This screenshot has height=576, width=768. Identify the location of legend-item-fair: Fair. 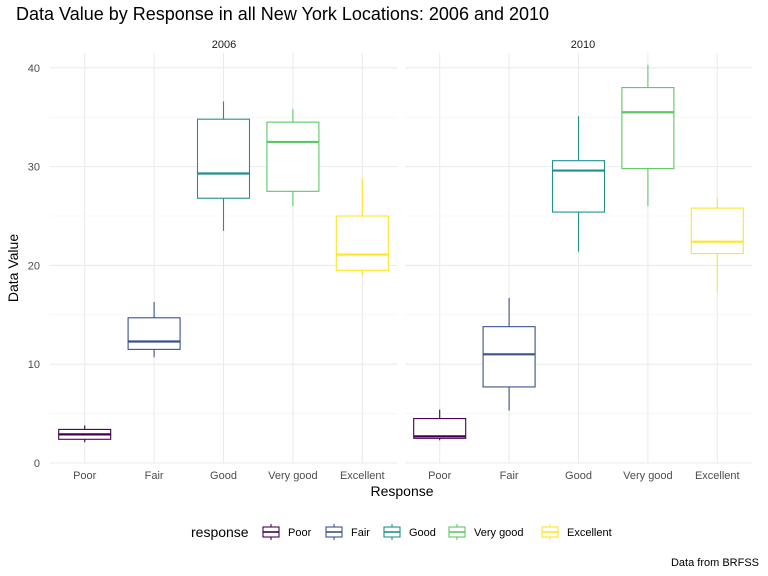
(347, 532).